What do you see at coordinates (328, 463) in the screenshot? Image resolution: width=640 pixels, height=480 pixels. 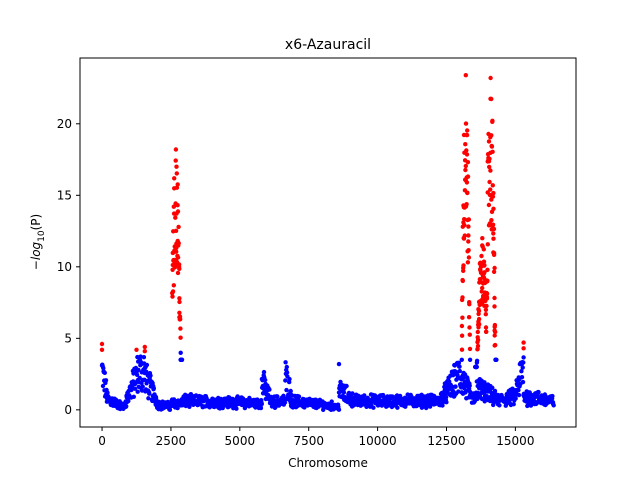 I see `x-axis-label: Chromosome` at bounding box center [328, 463].